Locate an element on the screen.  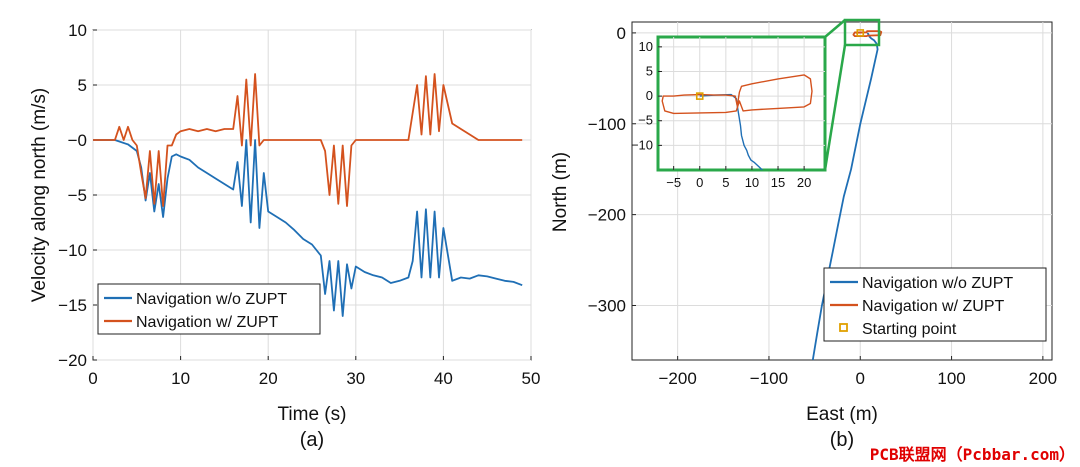
a-tick-label-y-5: −15 is located at coordinates (72, 305).